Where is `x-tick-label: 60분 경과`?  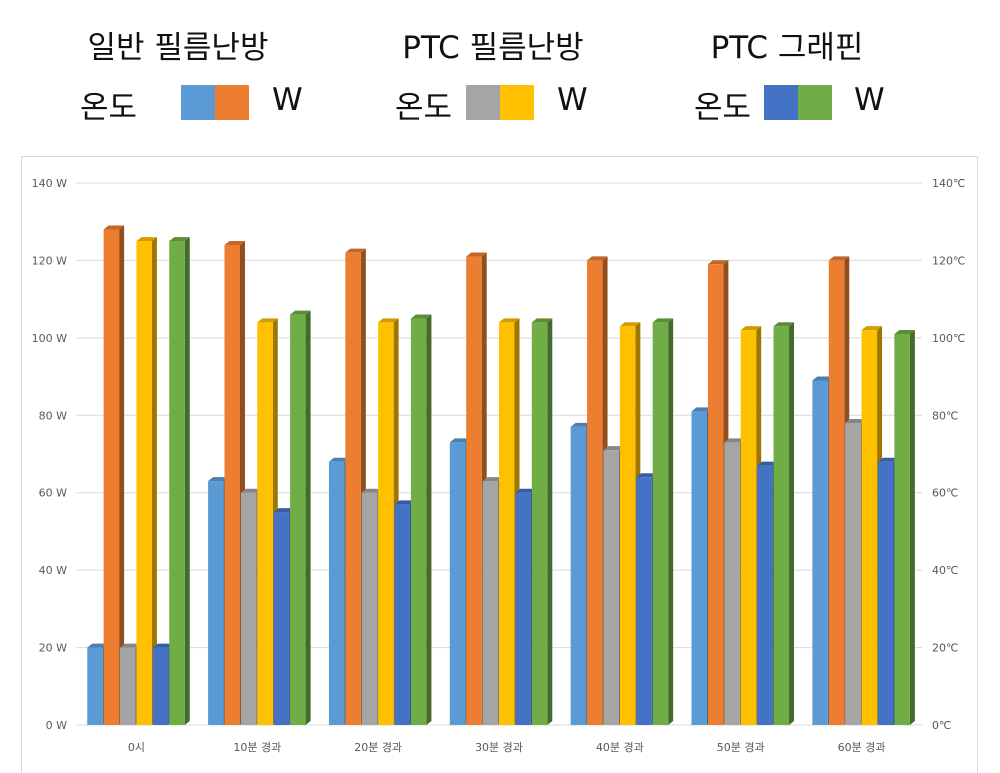
x-tick-label: 60분 경과 is located at coordinates (862, 747).